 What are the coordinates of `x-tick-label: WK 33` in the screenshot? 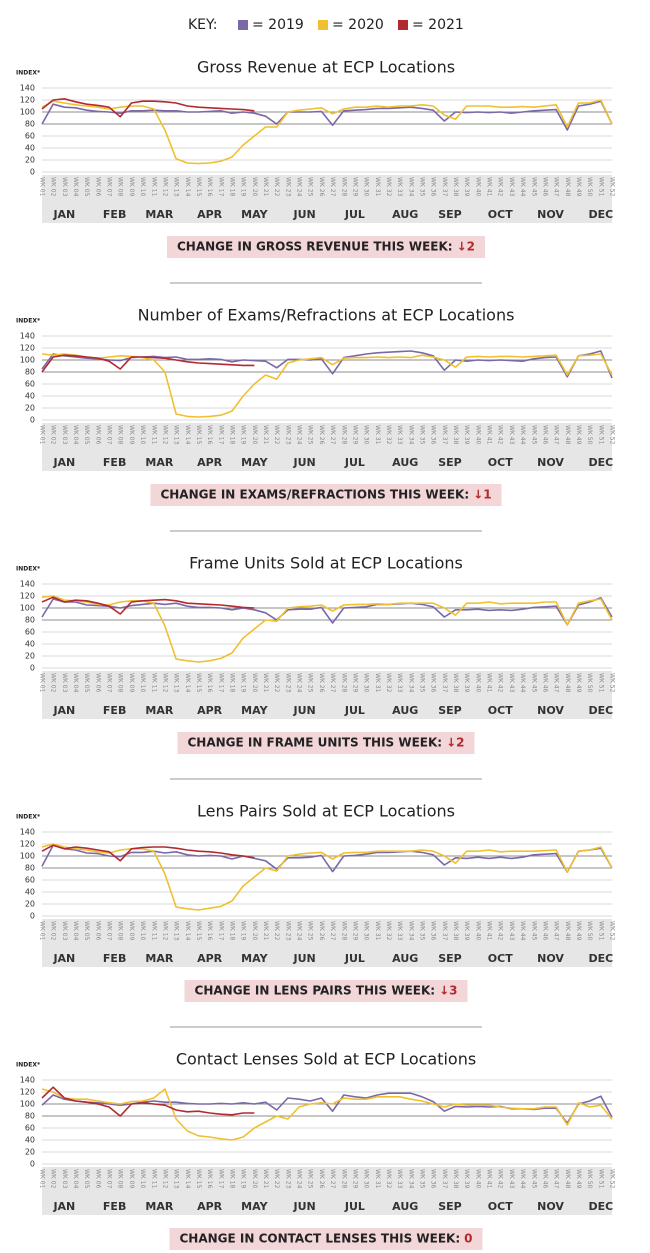 It's located at (399, 931).